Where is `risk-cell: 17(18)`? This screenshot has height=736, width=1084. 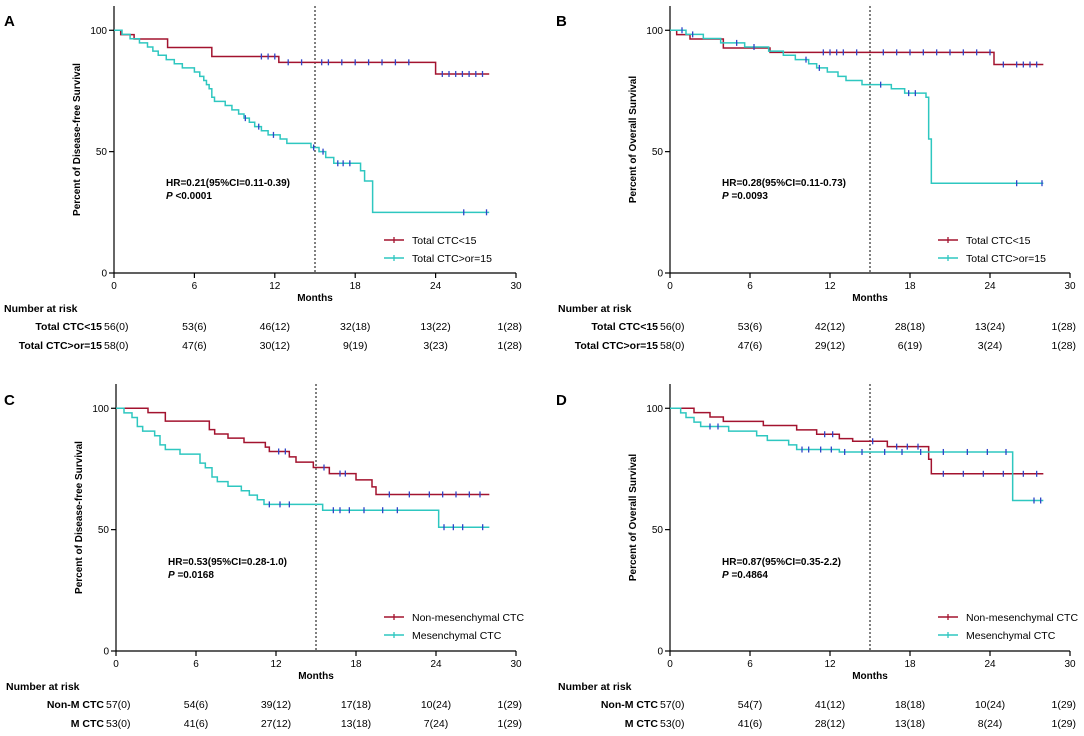
risk-cell: 17(18) is located at coordinates (356, 705).